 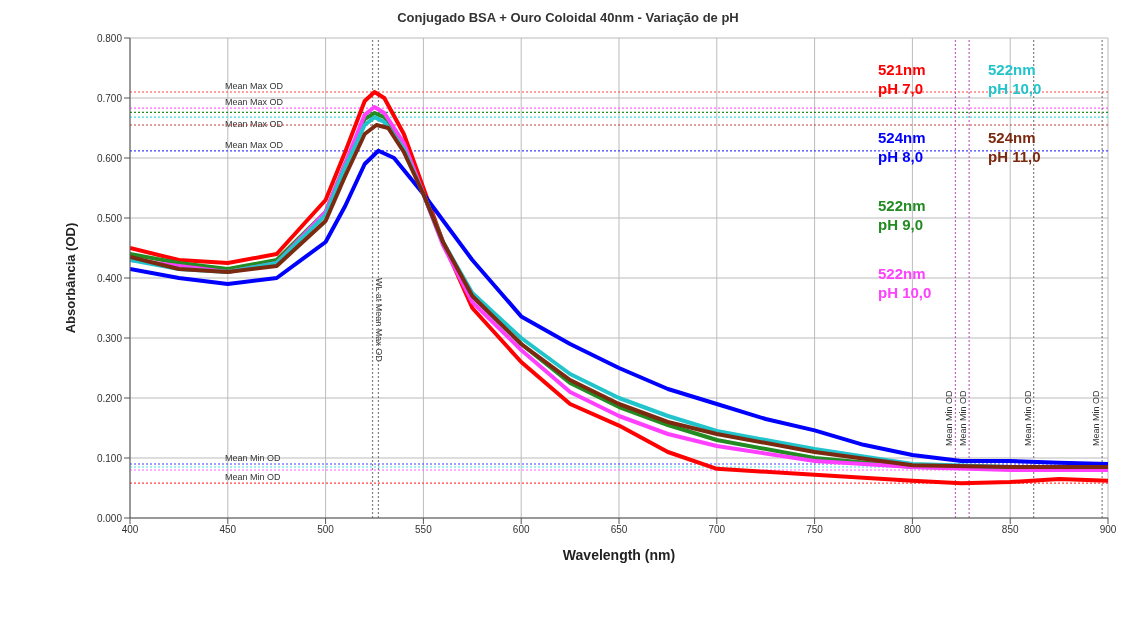 What do you see at coordinates (902, 147) in the screenshot?
I see `text: 524nm pH 8,0` at bounding box center [902, 147].